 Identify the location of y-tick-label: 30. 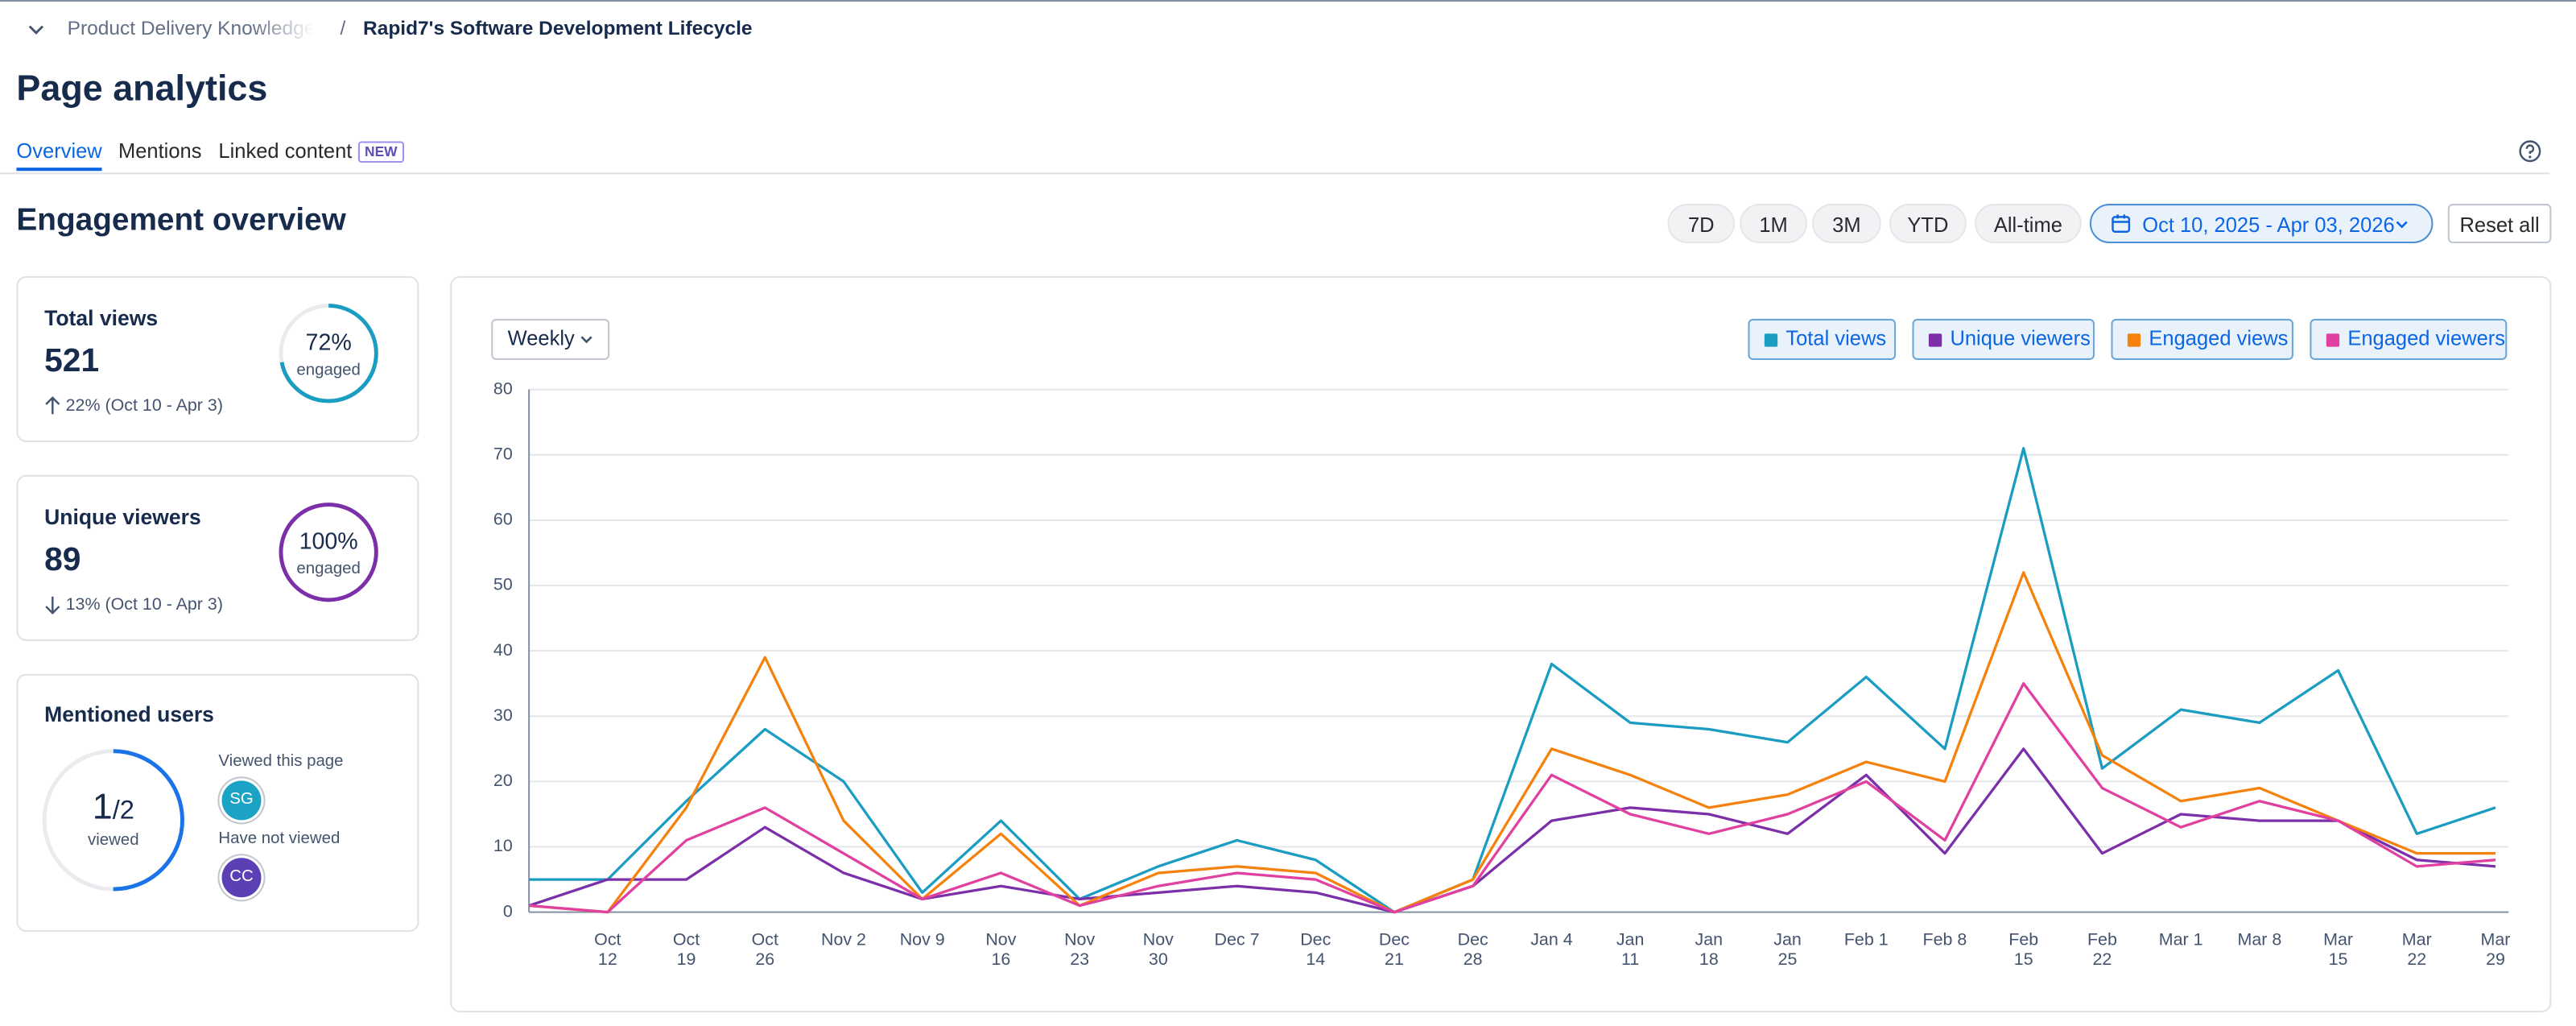
(503, 715).